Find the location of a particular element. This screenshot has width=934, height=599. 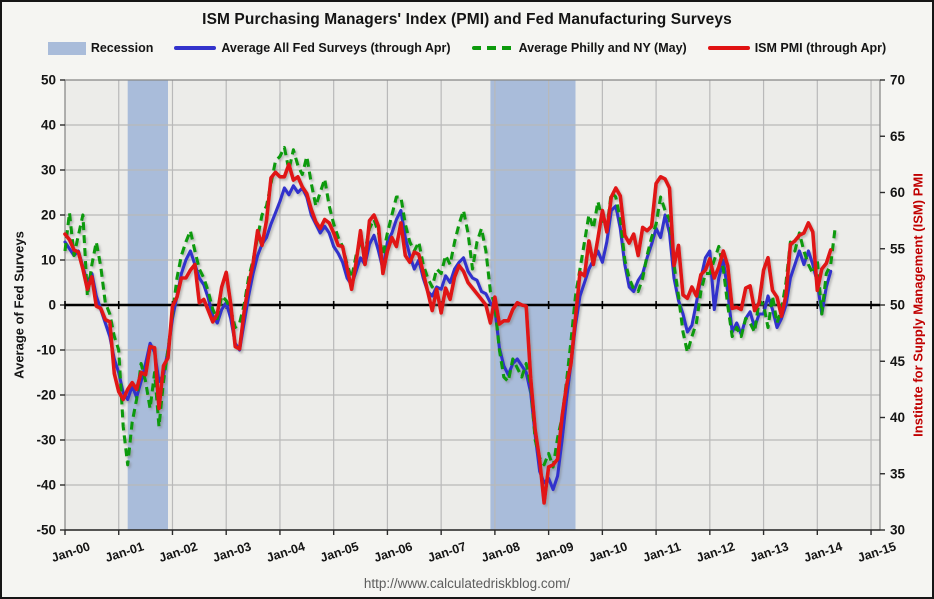

legend-label-philly-ny: Average Philly and NY (May) is located at coordinates (602, 48).